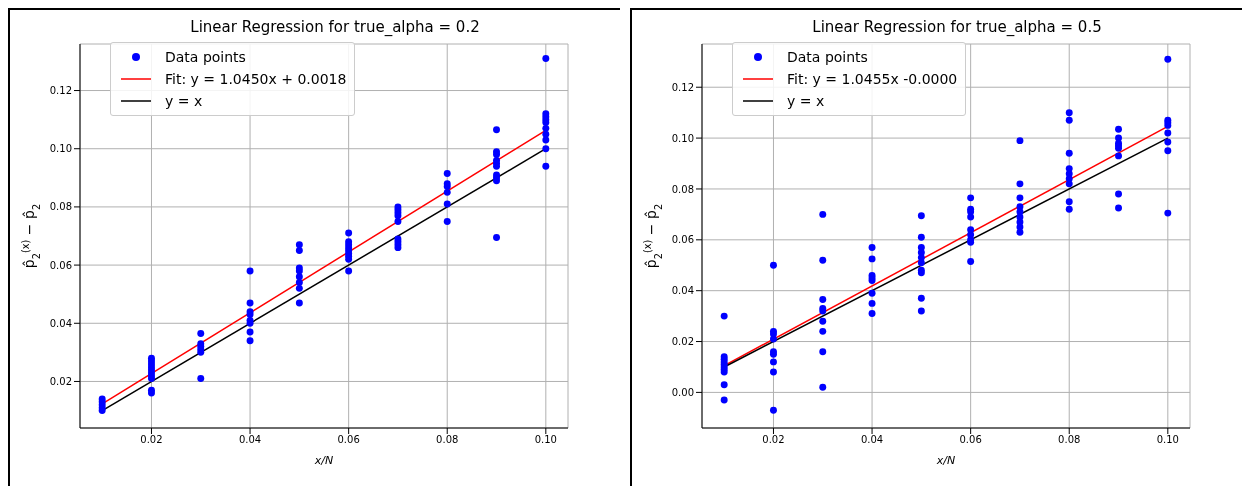 This screenshot has width=1253, height=491. I want to click on legend-label: Fit: y = 1.0450x + 0.0018, so click(256, 79).